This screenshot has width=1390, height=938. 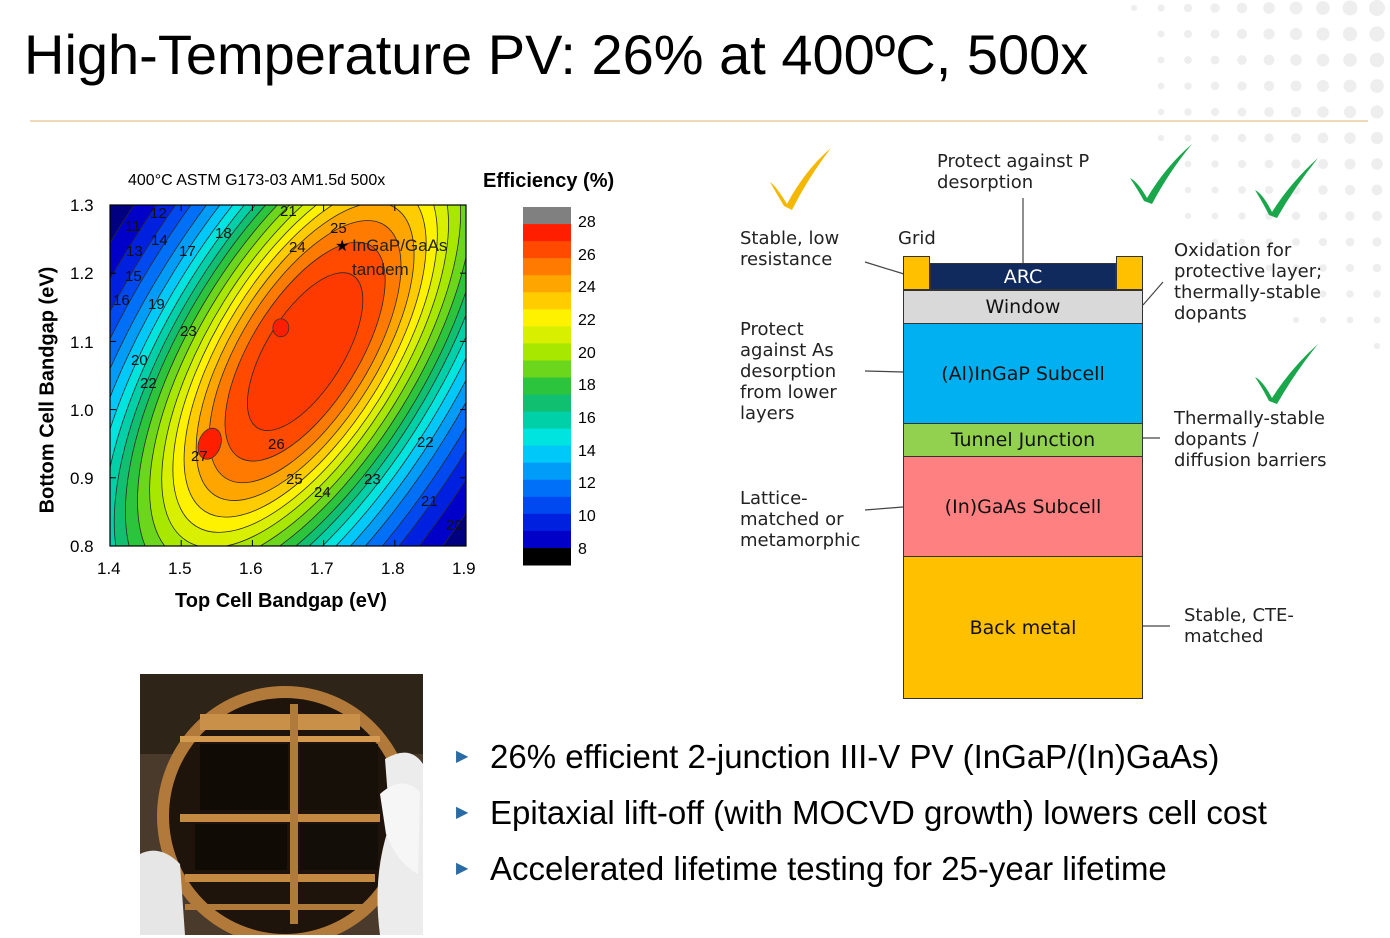 What do you see at coordinates (322, 492) in the screenshot?
I see `contour-label: 24` at bounding box center [322, 492].